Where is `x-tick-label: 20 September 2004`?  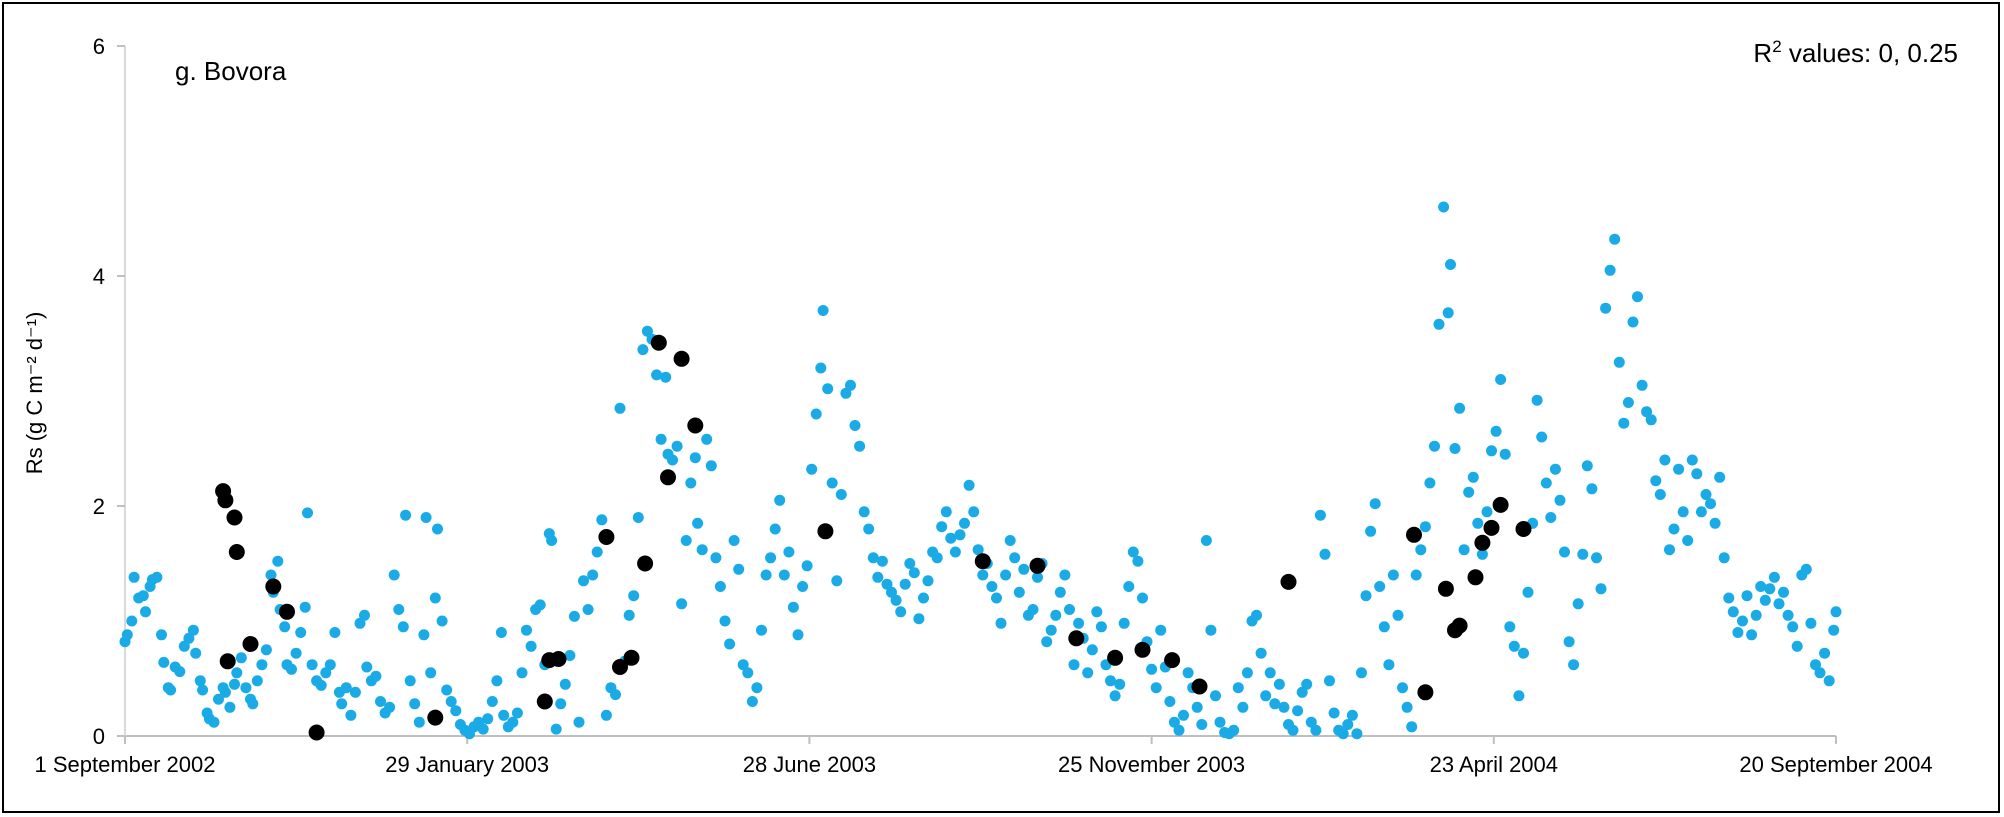
x-tick-label: 20 September 2004 is located at coordinates (1835, 764).